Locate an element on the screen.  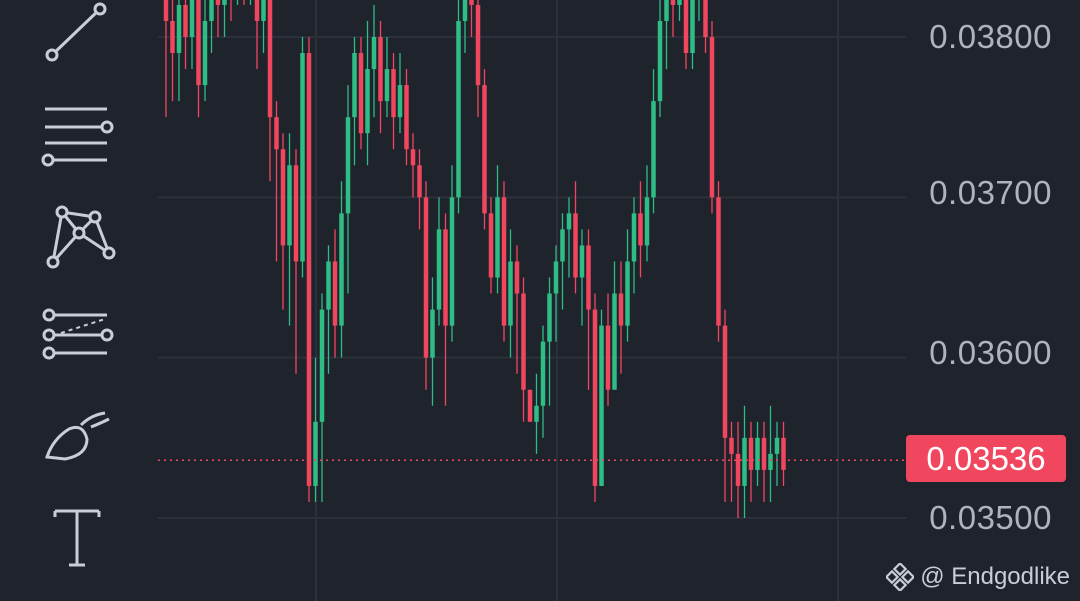
last-price-badge: 0.03536 is located at coordinates (986, 458).